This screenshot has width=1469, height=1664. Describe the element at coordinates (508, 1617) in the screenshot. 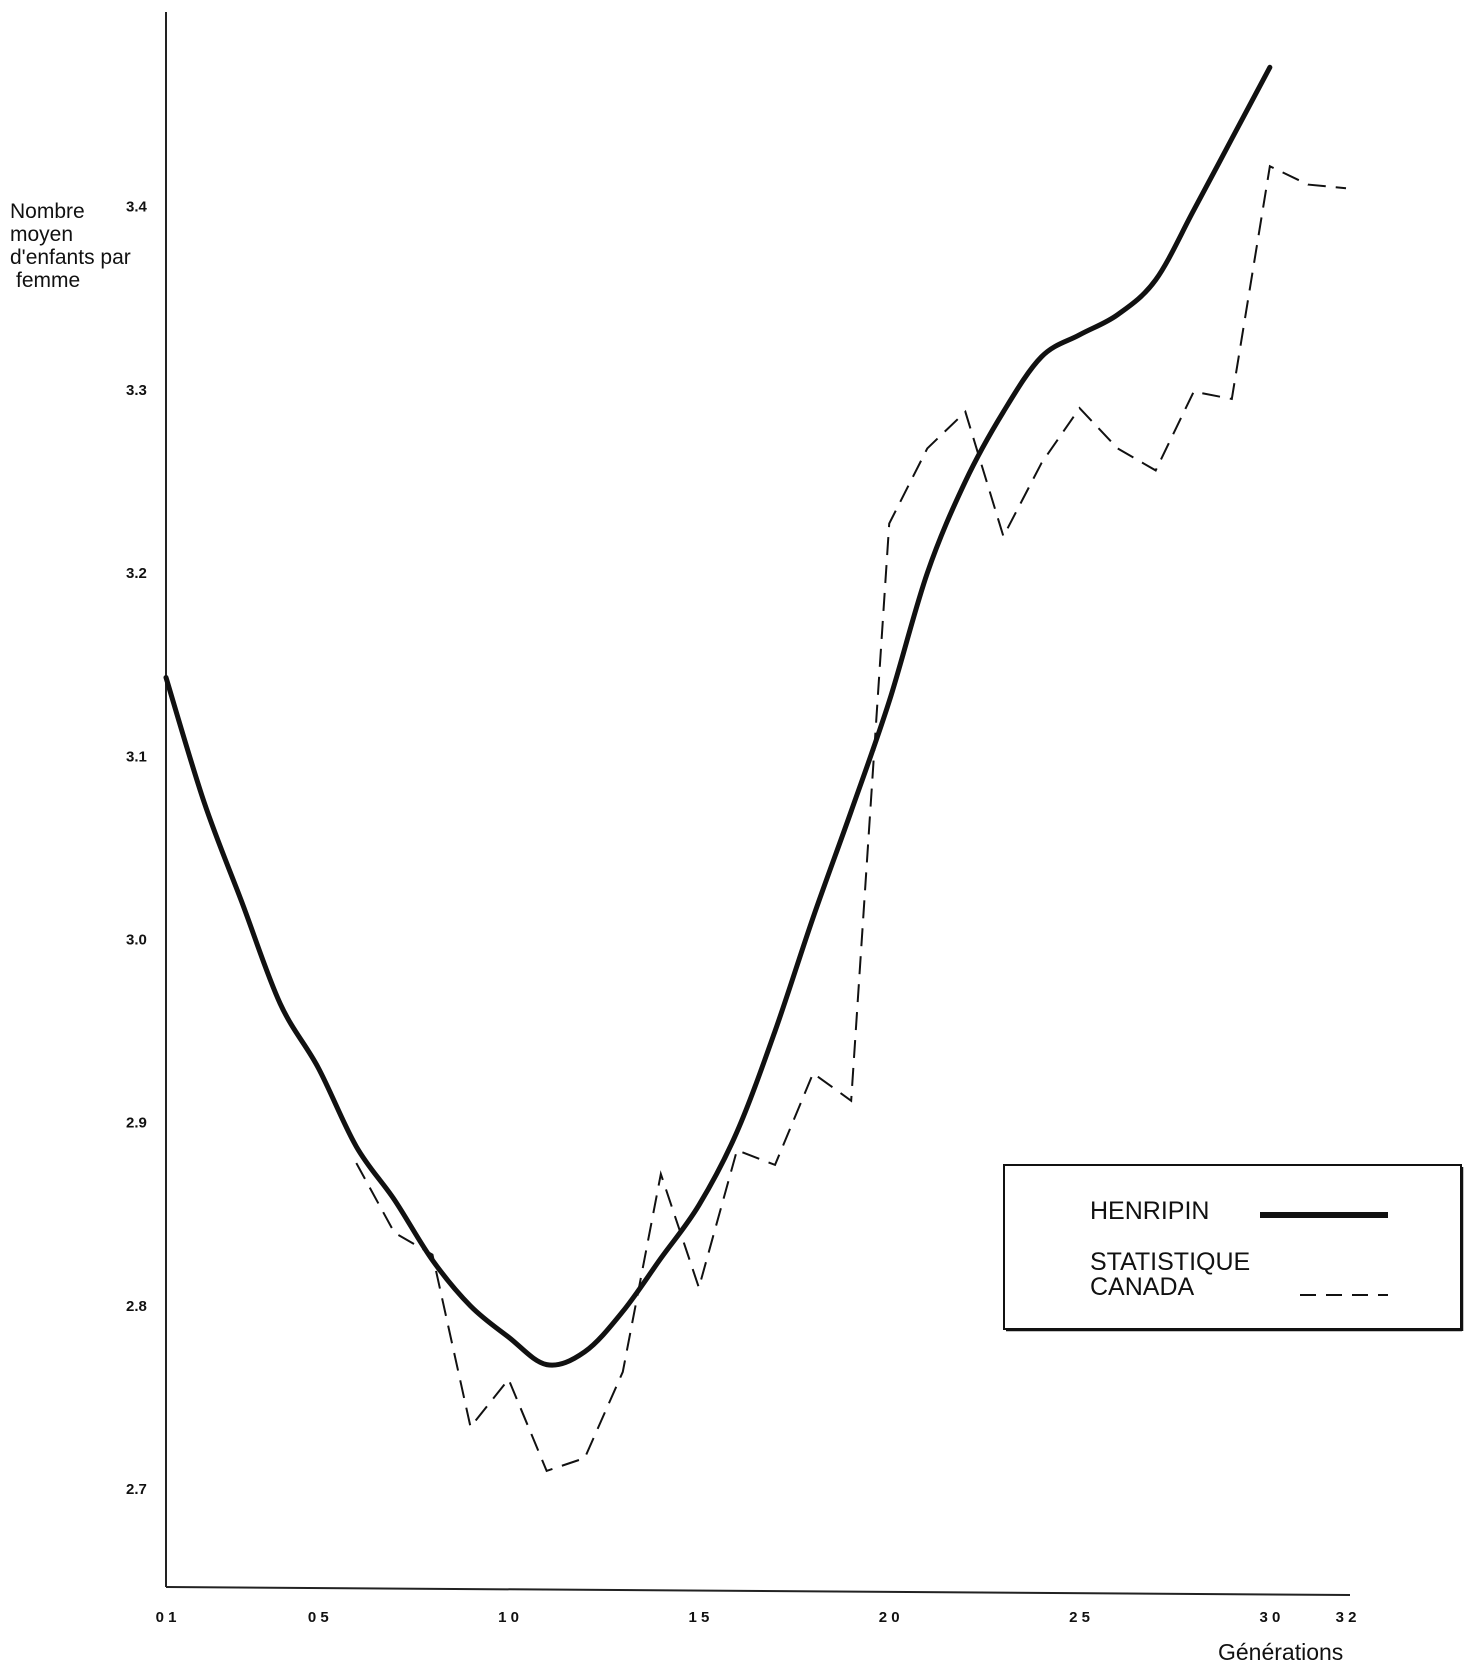

I see `x-tick-label: 1 0` at that location.